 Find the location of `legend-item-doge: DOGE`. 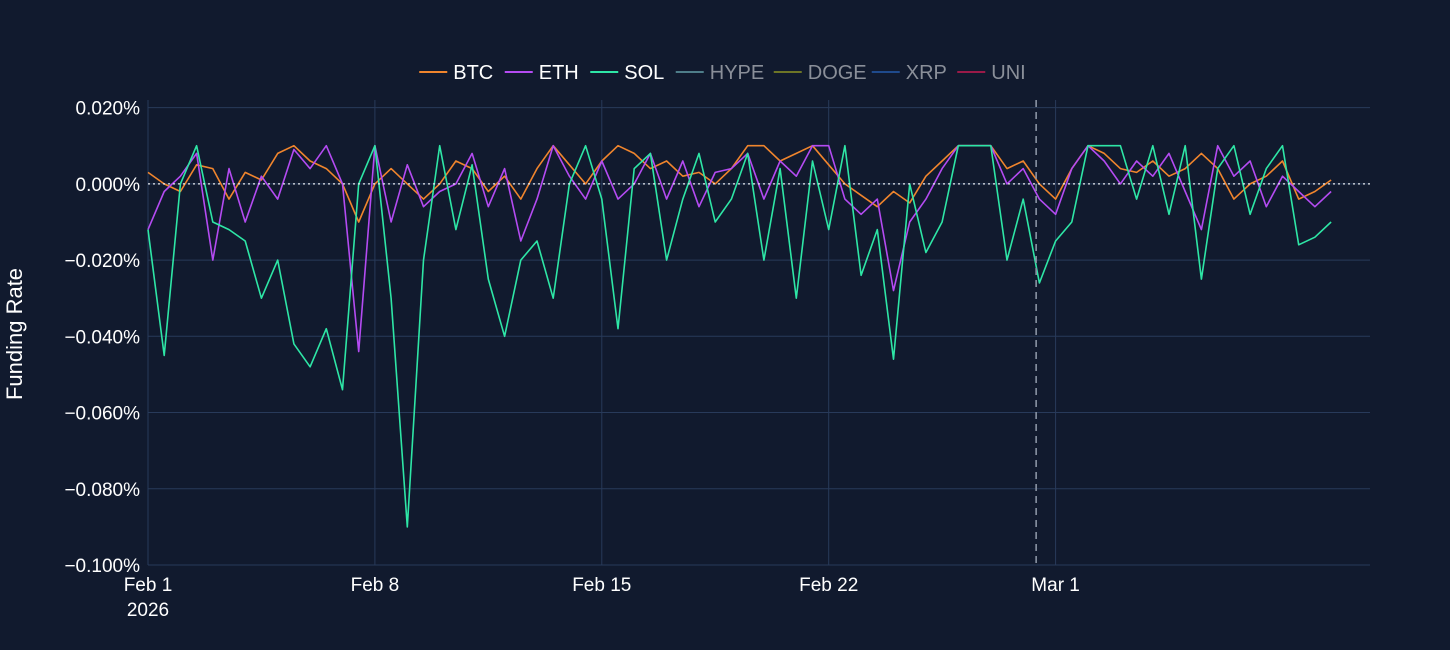

legend-item-doge: DOGE is located at coordinates (820, 73).